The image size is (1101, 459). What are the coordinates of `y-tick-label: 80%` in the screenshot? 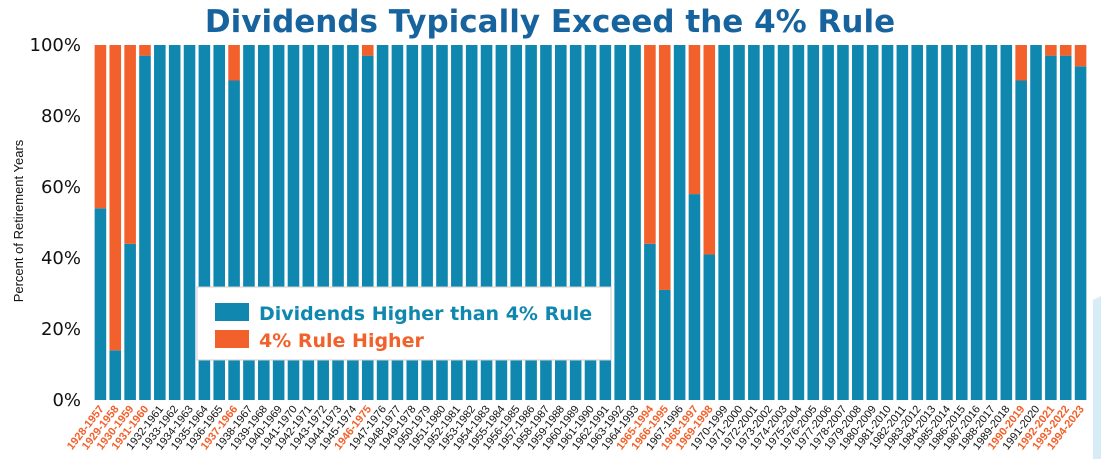 It's located at (61, 116).